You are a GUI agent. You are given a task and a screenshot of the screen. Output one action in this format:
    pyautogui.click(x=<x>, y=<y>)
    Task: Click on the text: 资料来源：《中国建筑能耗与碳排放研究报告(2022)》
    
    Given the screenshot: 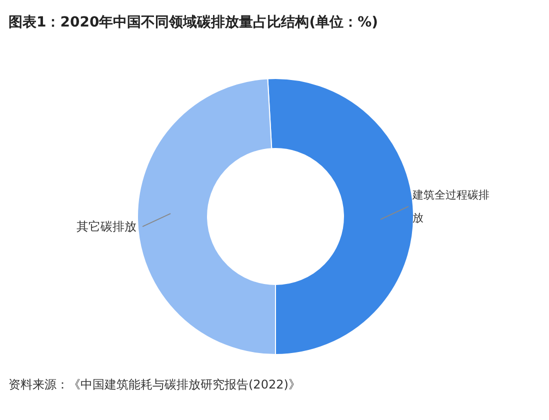 What is the action you would take?
    pyautogui.click(x=154, y=385)
    